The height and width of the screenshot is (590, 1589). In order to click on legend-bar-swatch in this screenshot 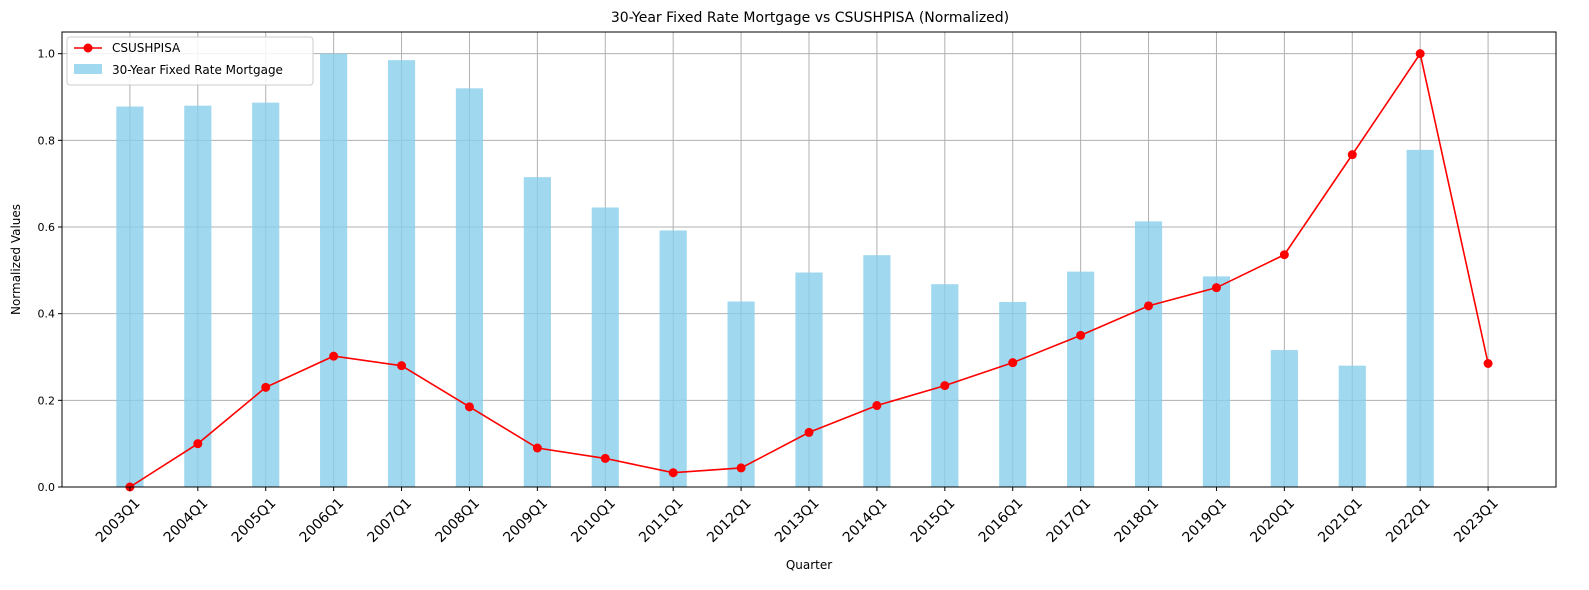, I will do `click(88, 69)`.